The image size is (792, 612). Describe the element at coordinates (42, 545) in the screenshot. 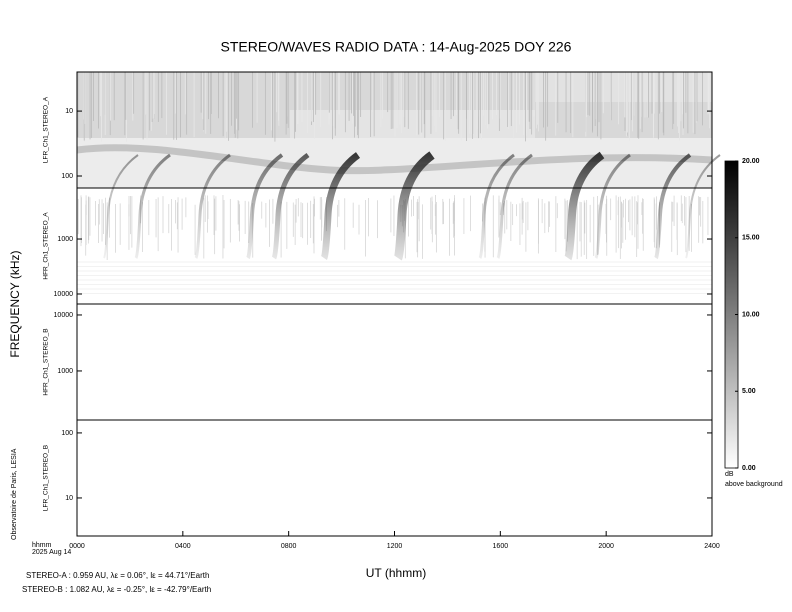

I see `unit-label: hhmm` at that location.